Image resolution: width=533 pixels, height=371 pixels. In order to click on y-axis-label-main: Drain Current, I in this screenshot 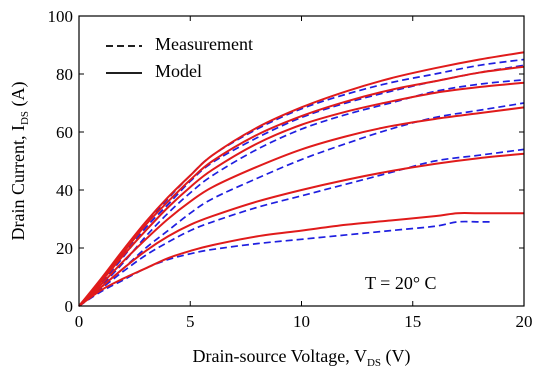, I will do `click(18, 182)`.